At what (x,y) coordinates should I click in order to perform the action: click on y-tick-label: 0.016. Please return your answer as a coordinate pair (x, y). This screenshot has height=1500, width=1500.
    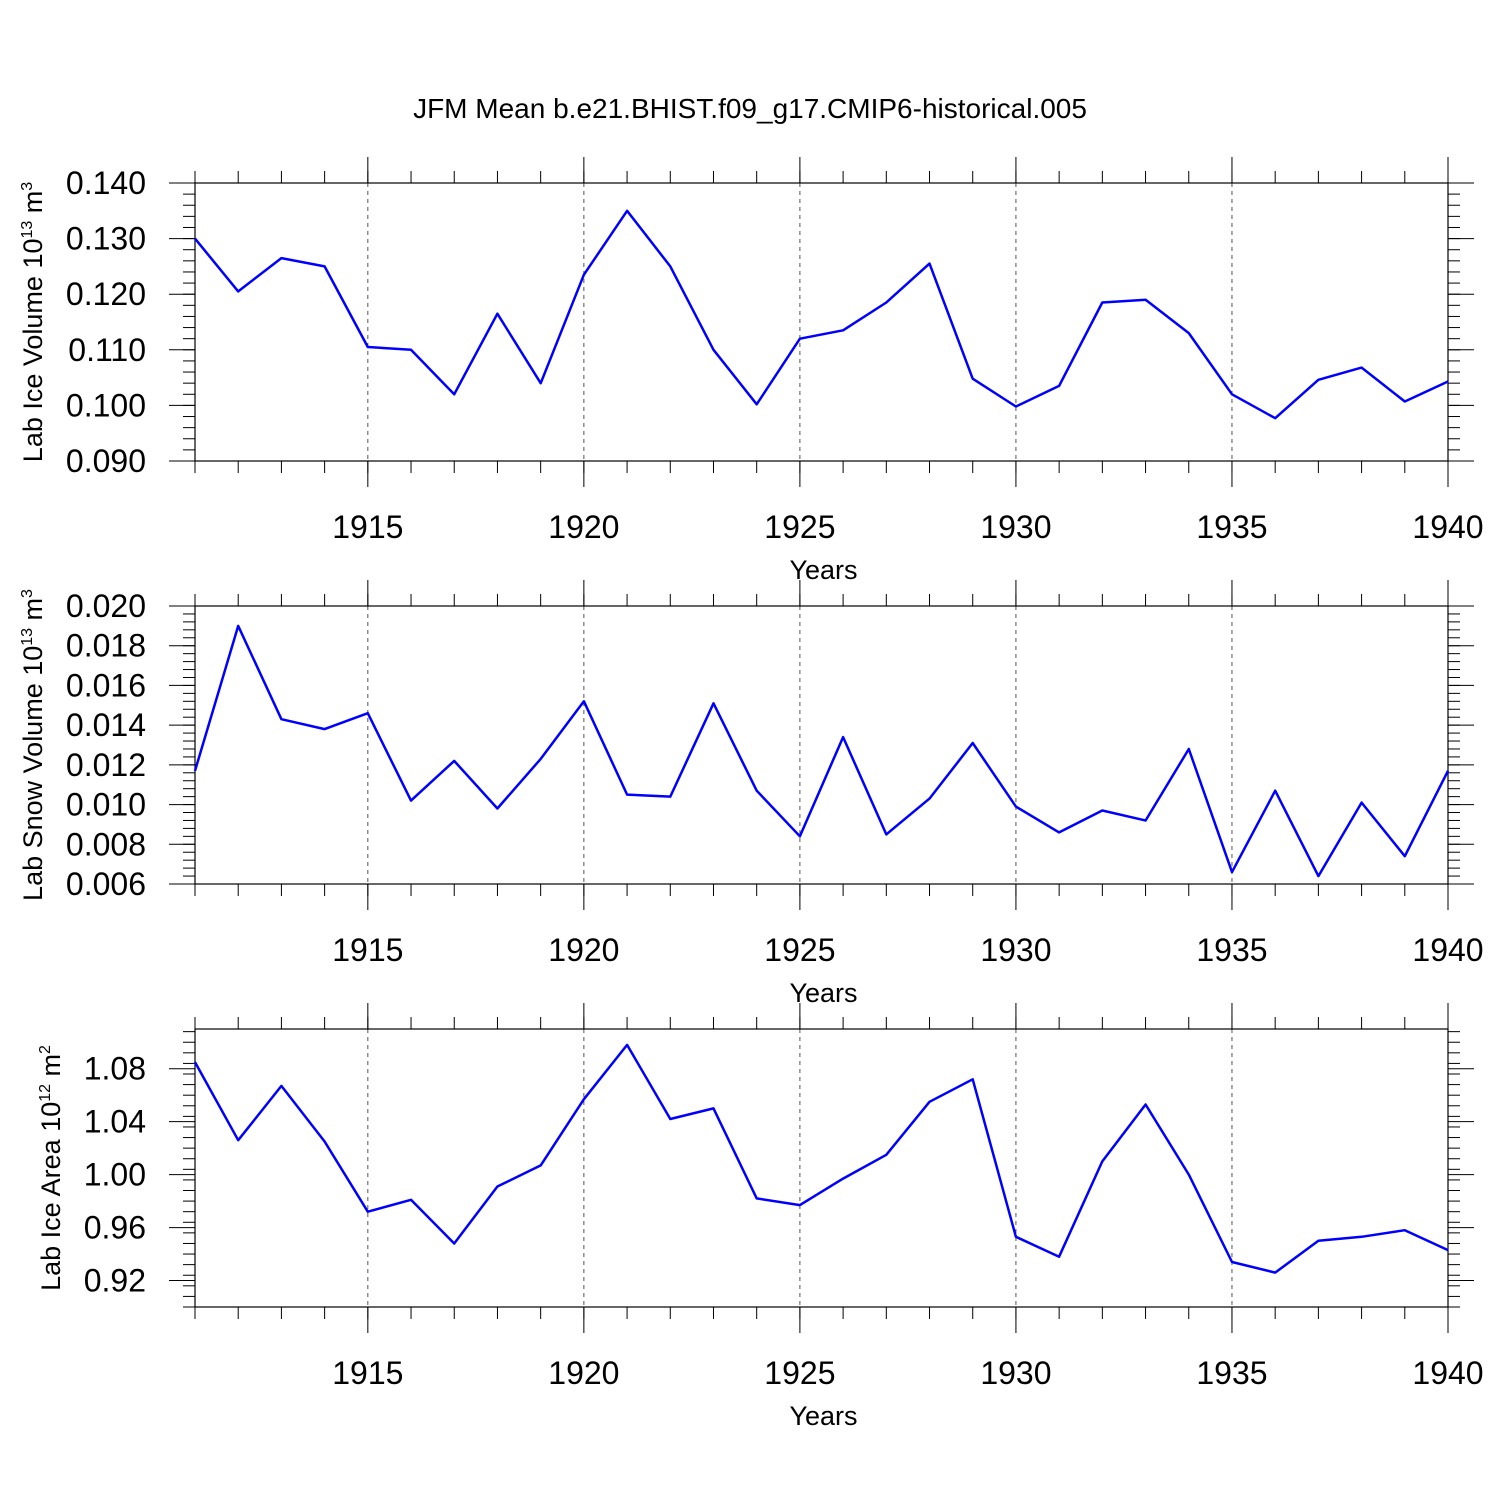
    Looking at the image, I should click on (106, 685).